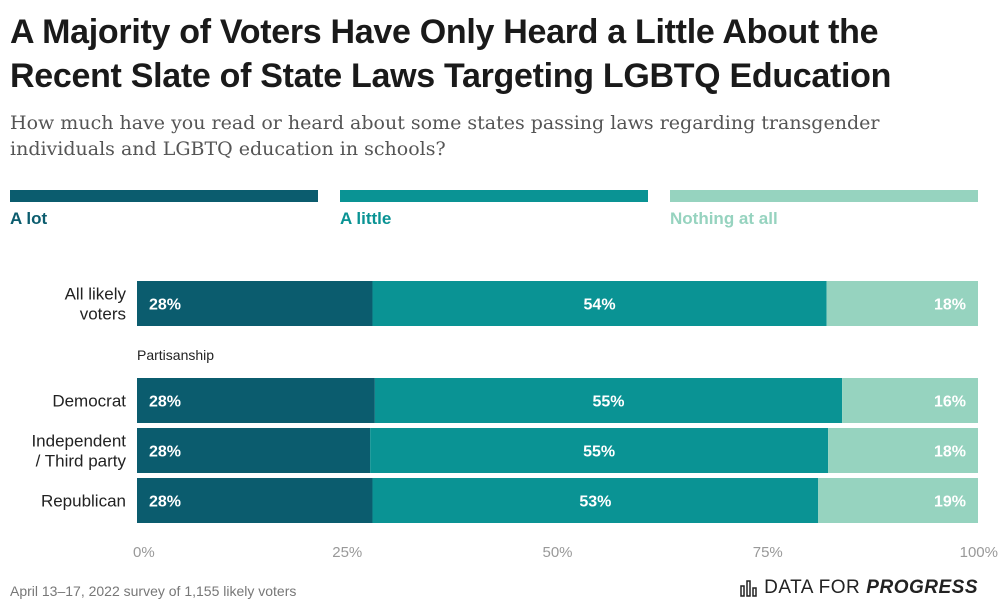  Describe the element at coordinates (557, 552) in the screenshot. I see `x-tick-label-50: 50%` at that location.